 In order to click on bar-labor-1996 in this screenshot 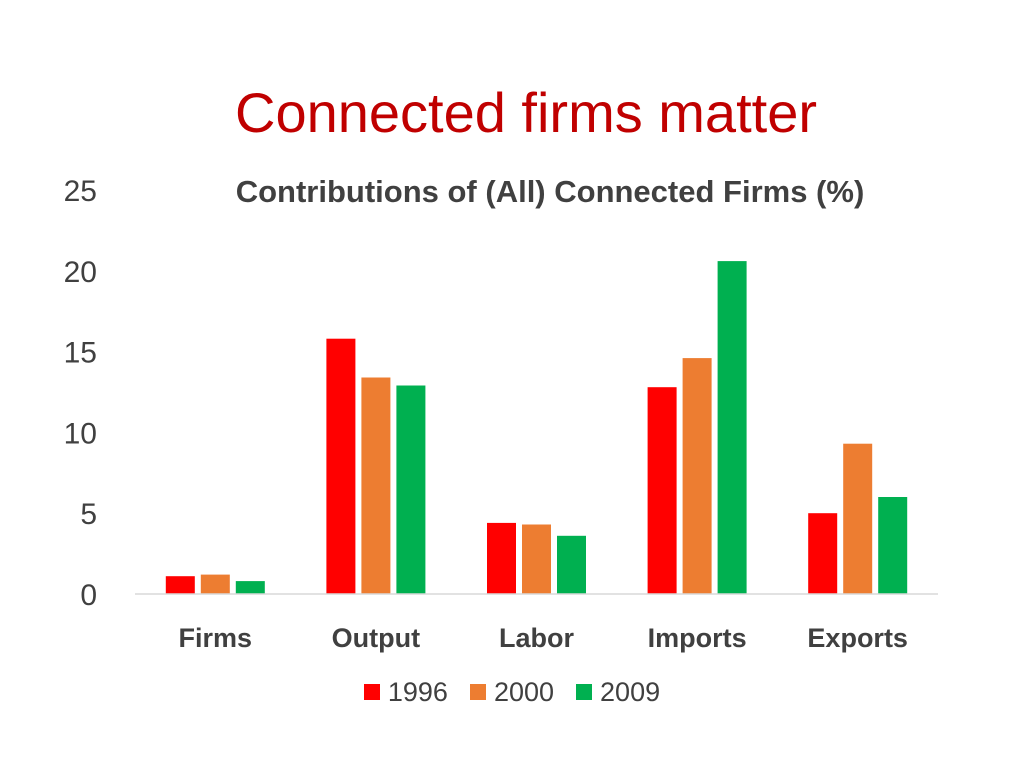, I will do `click(501, 558)`.